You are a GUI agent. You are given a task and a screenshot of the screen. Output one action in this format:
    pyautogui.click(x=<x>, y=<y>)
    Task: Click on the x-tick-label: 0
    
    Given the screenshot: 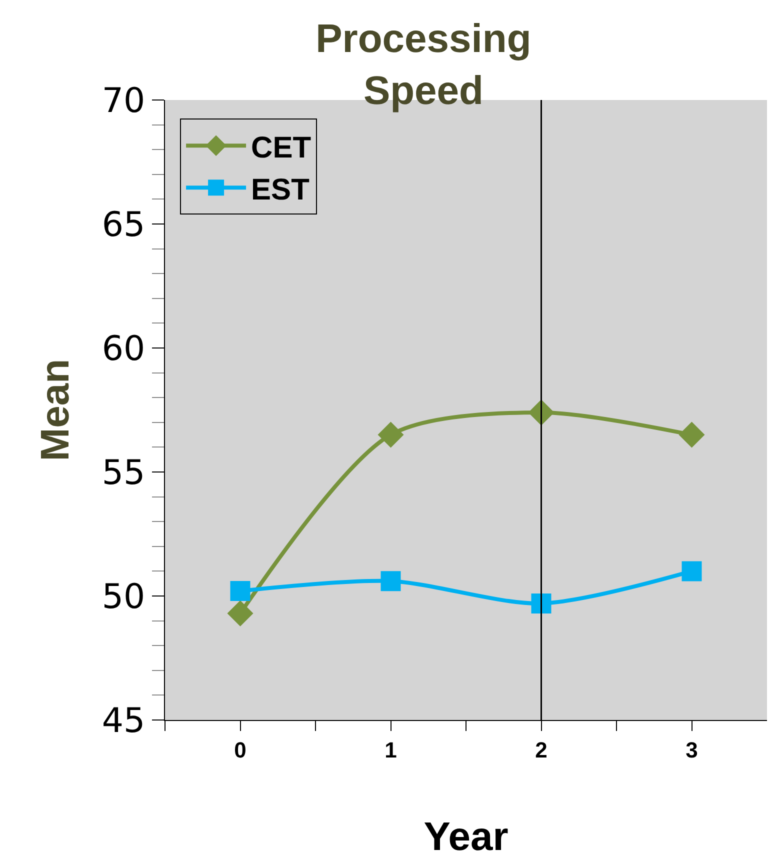 What is the action you would take?
    pyautogui.click(x=240, y=749)
    